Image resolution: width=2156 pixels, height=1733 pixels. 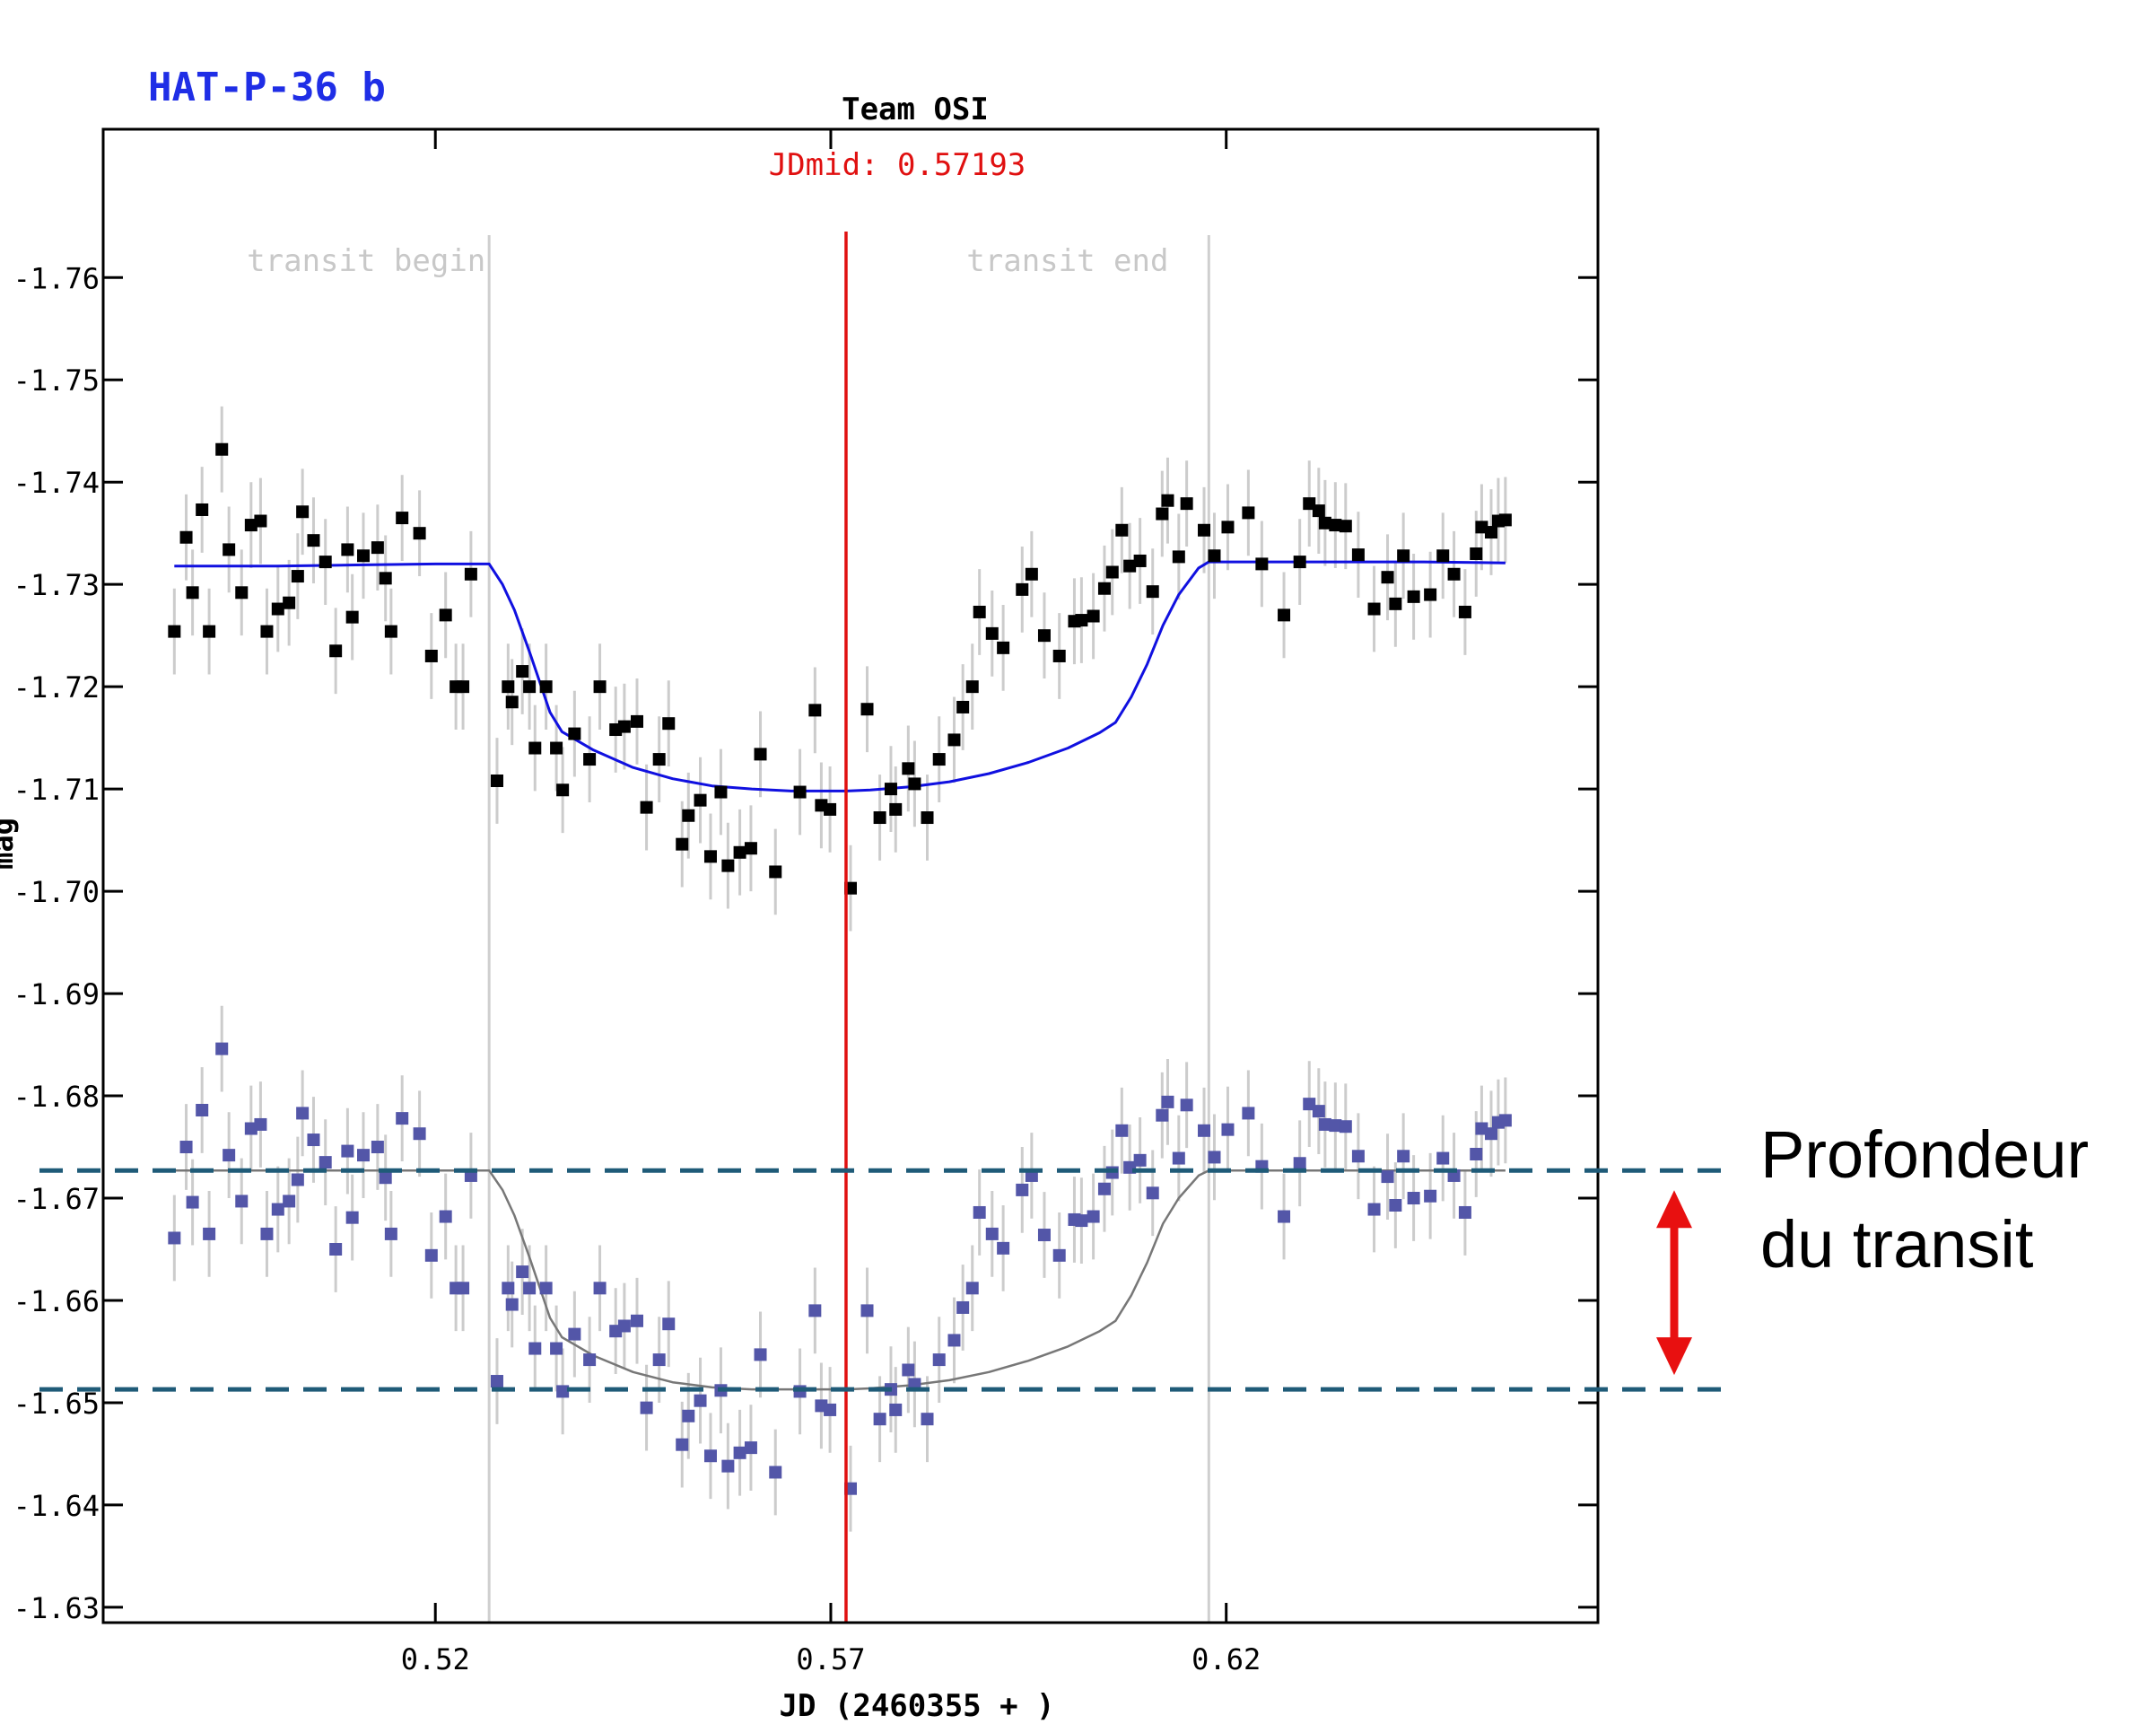 I want to click on x-tick-label: 0.62, so click(x=1226, y=1659).